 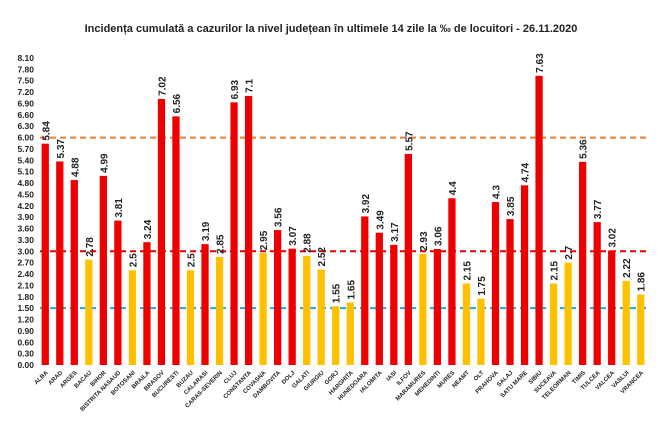 I want to click on y-tick-label: 5.40, so click(x=25, y=160).